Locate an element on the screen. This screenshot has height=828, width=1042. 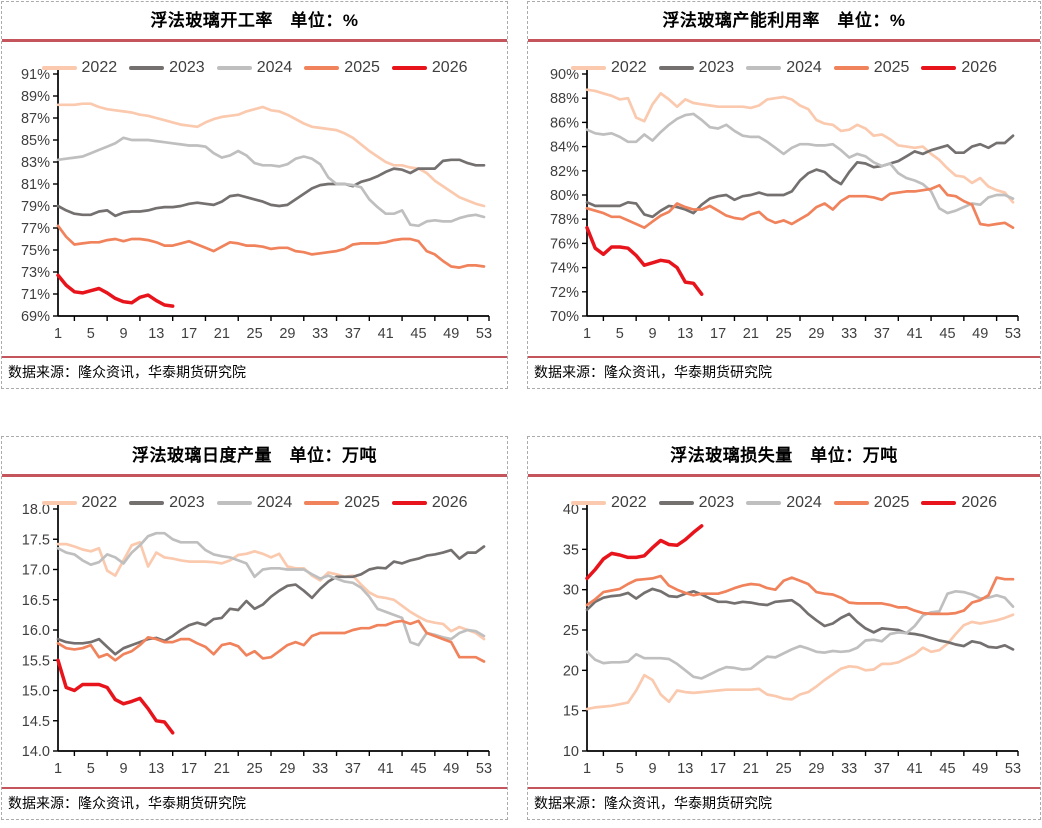
y-tick-label: 35 is located at coordinates (571, 550).